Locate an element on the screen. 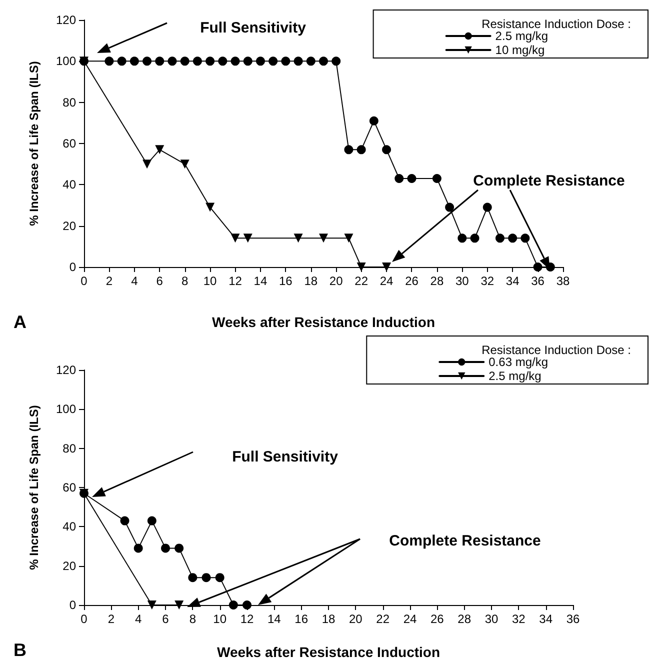 The image size is (658, 664). x-tick-label: 38 is located at coordinates (563, 281).